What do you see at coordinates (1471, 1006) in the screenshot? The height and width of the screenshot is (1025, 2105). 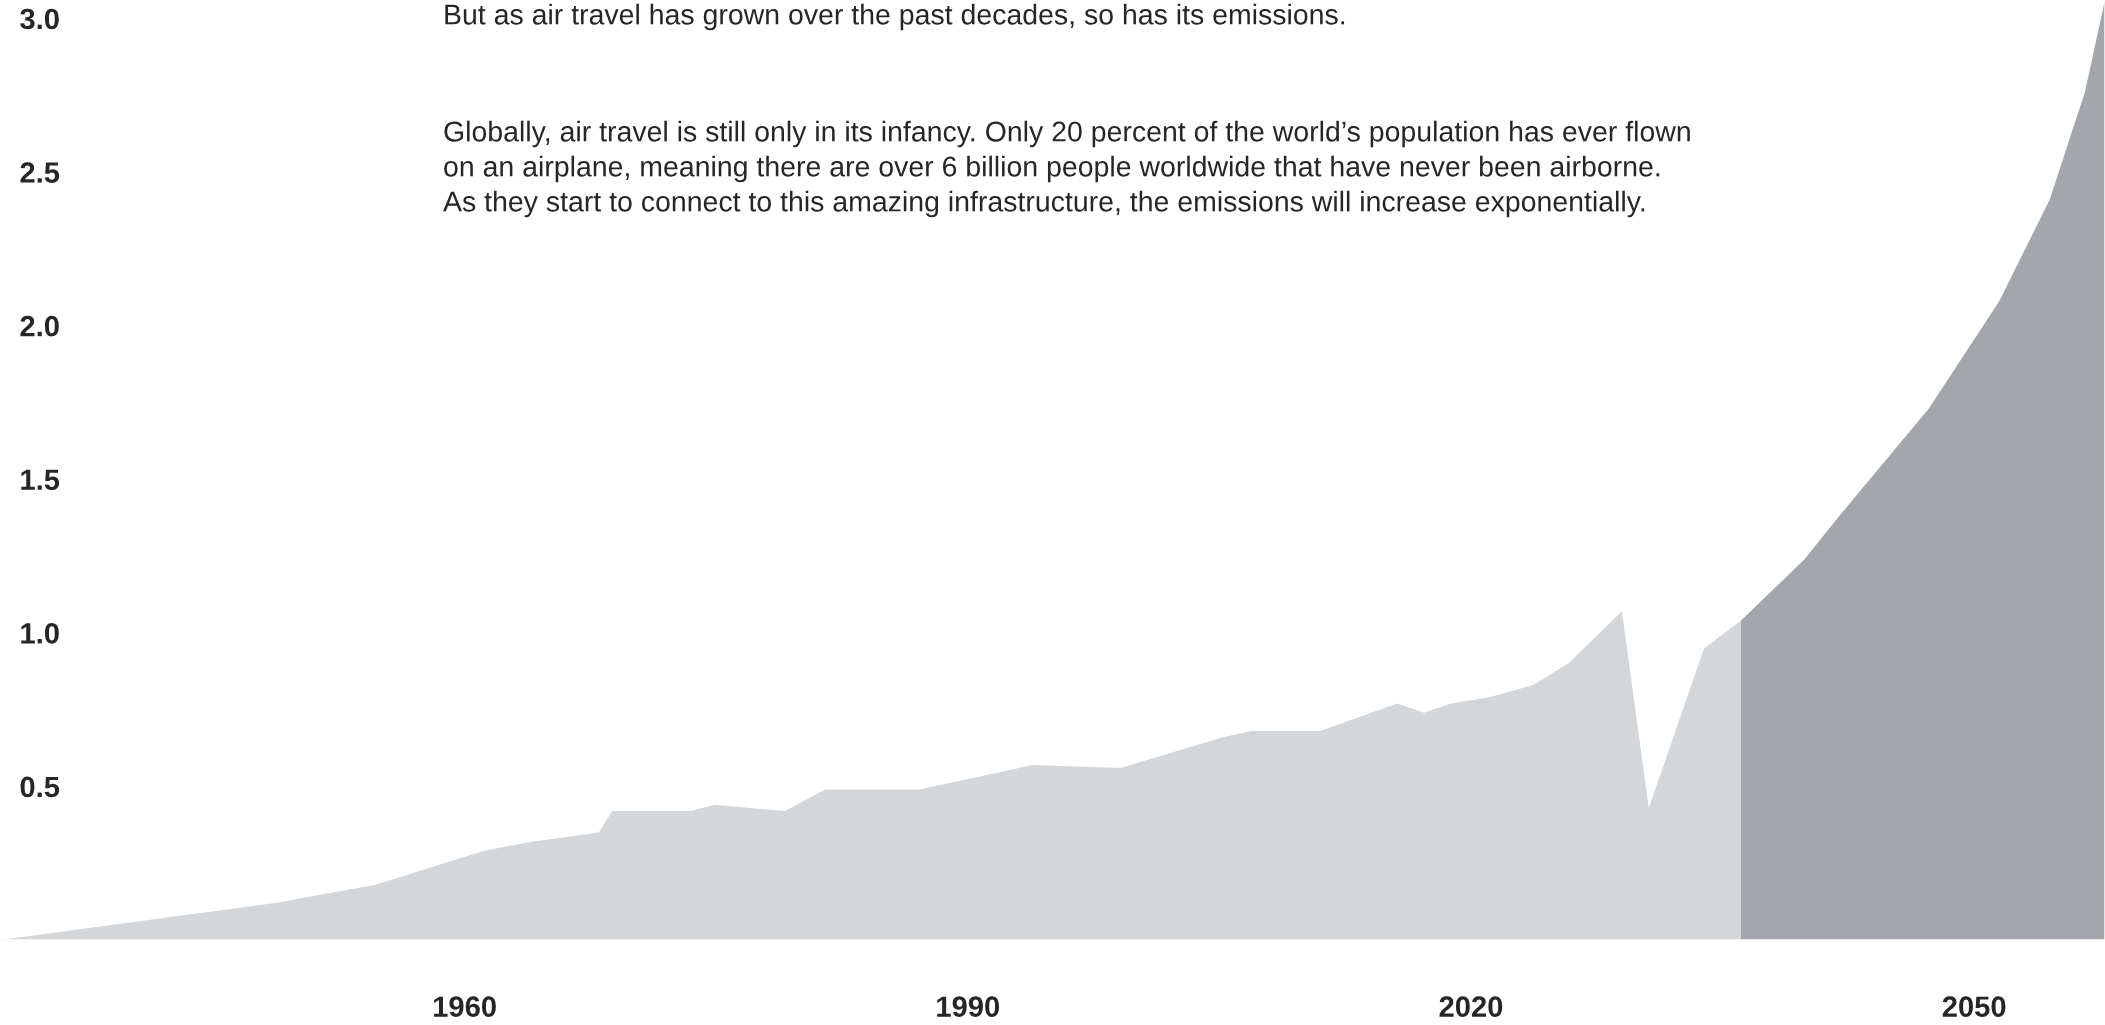 I see `x-tick-label: 2020` at bounding box center [1471, 1006].